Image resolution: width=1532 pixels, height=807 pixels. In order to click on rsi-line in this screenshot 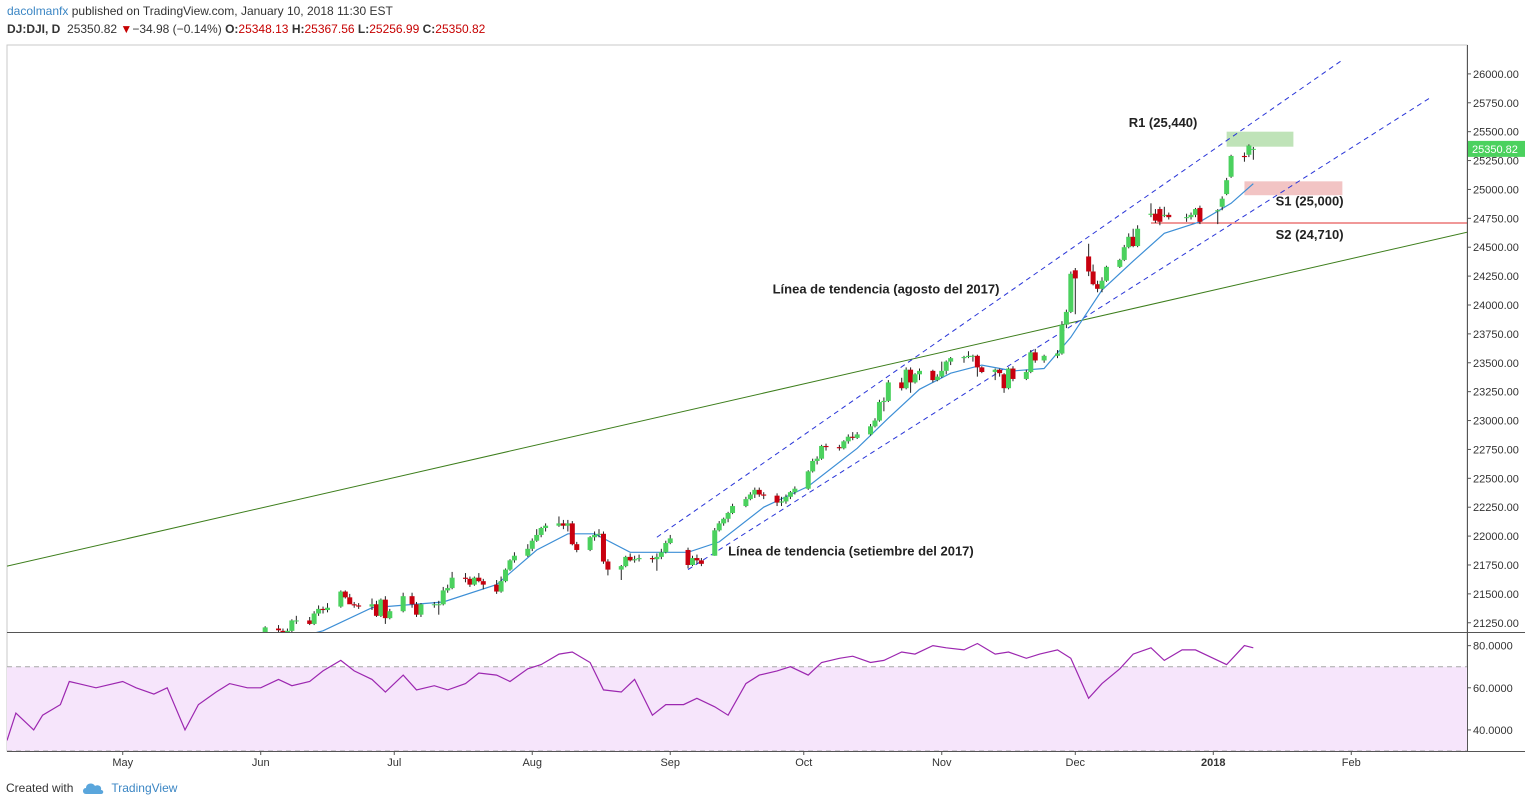, I will do `click(630, 691)`.